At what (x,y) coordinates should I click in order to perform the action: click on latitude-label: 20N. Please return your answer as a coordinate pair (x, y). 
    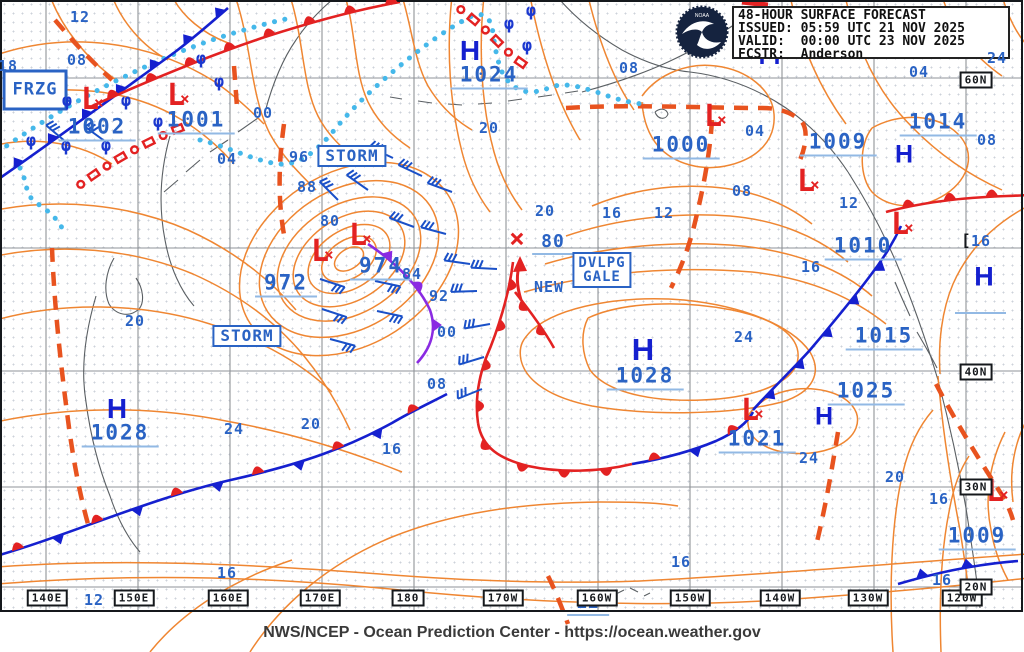
    Looking at the image, I should click on (976, 587).